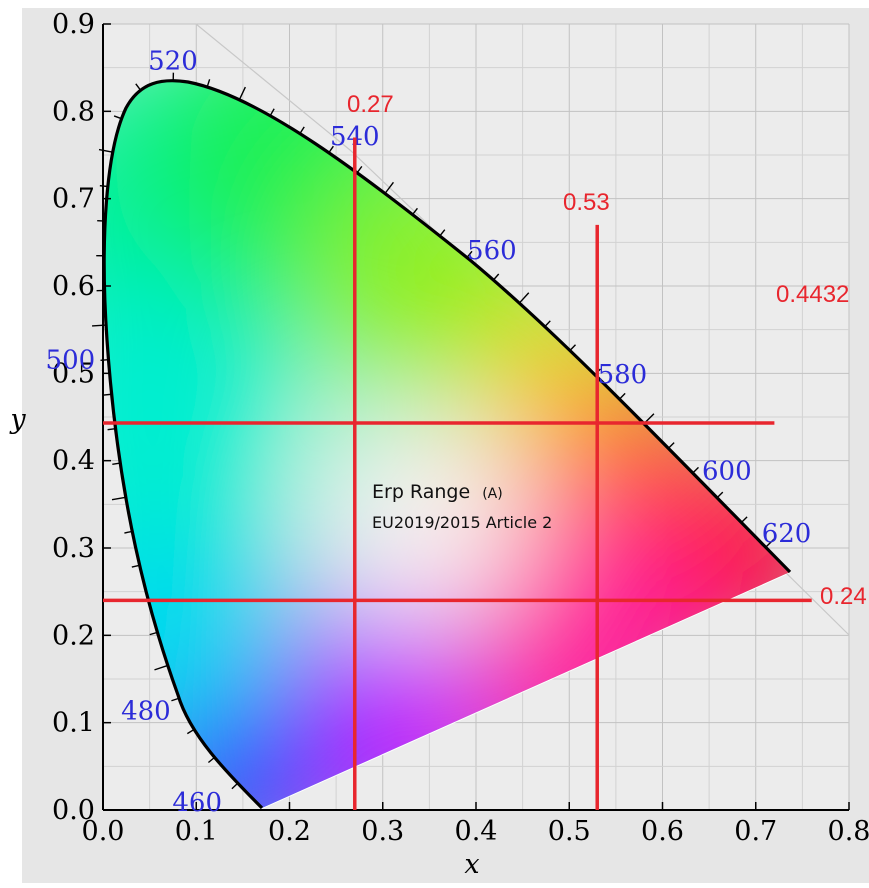 The width and height of the screenshot is (869, 888). What do you see at coordinates (73, 635) in the screenshot?
I see `y-tick-label: 0.2` at bounding box center [73, 635].